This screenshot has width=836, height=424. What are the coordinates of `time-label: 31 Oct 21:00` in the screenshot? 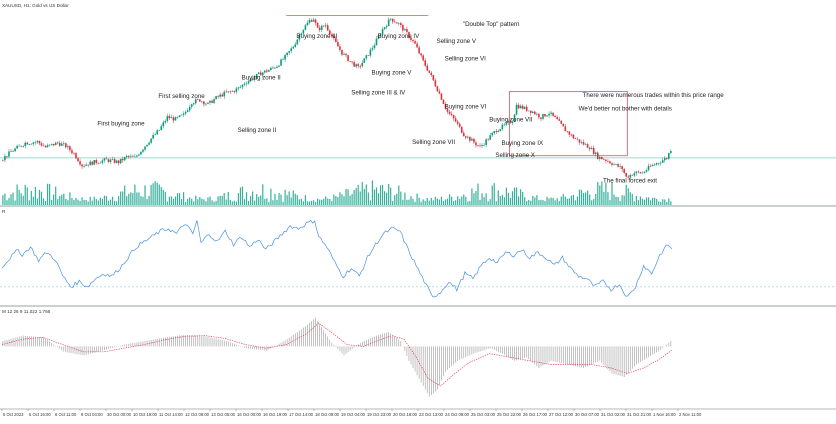 It's located at (639, 414).